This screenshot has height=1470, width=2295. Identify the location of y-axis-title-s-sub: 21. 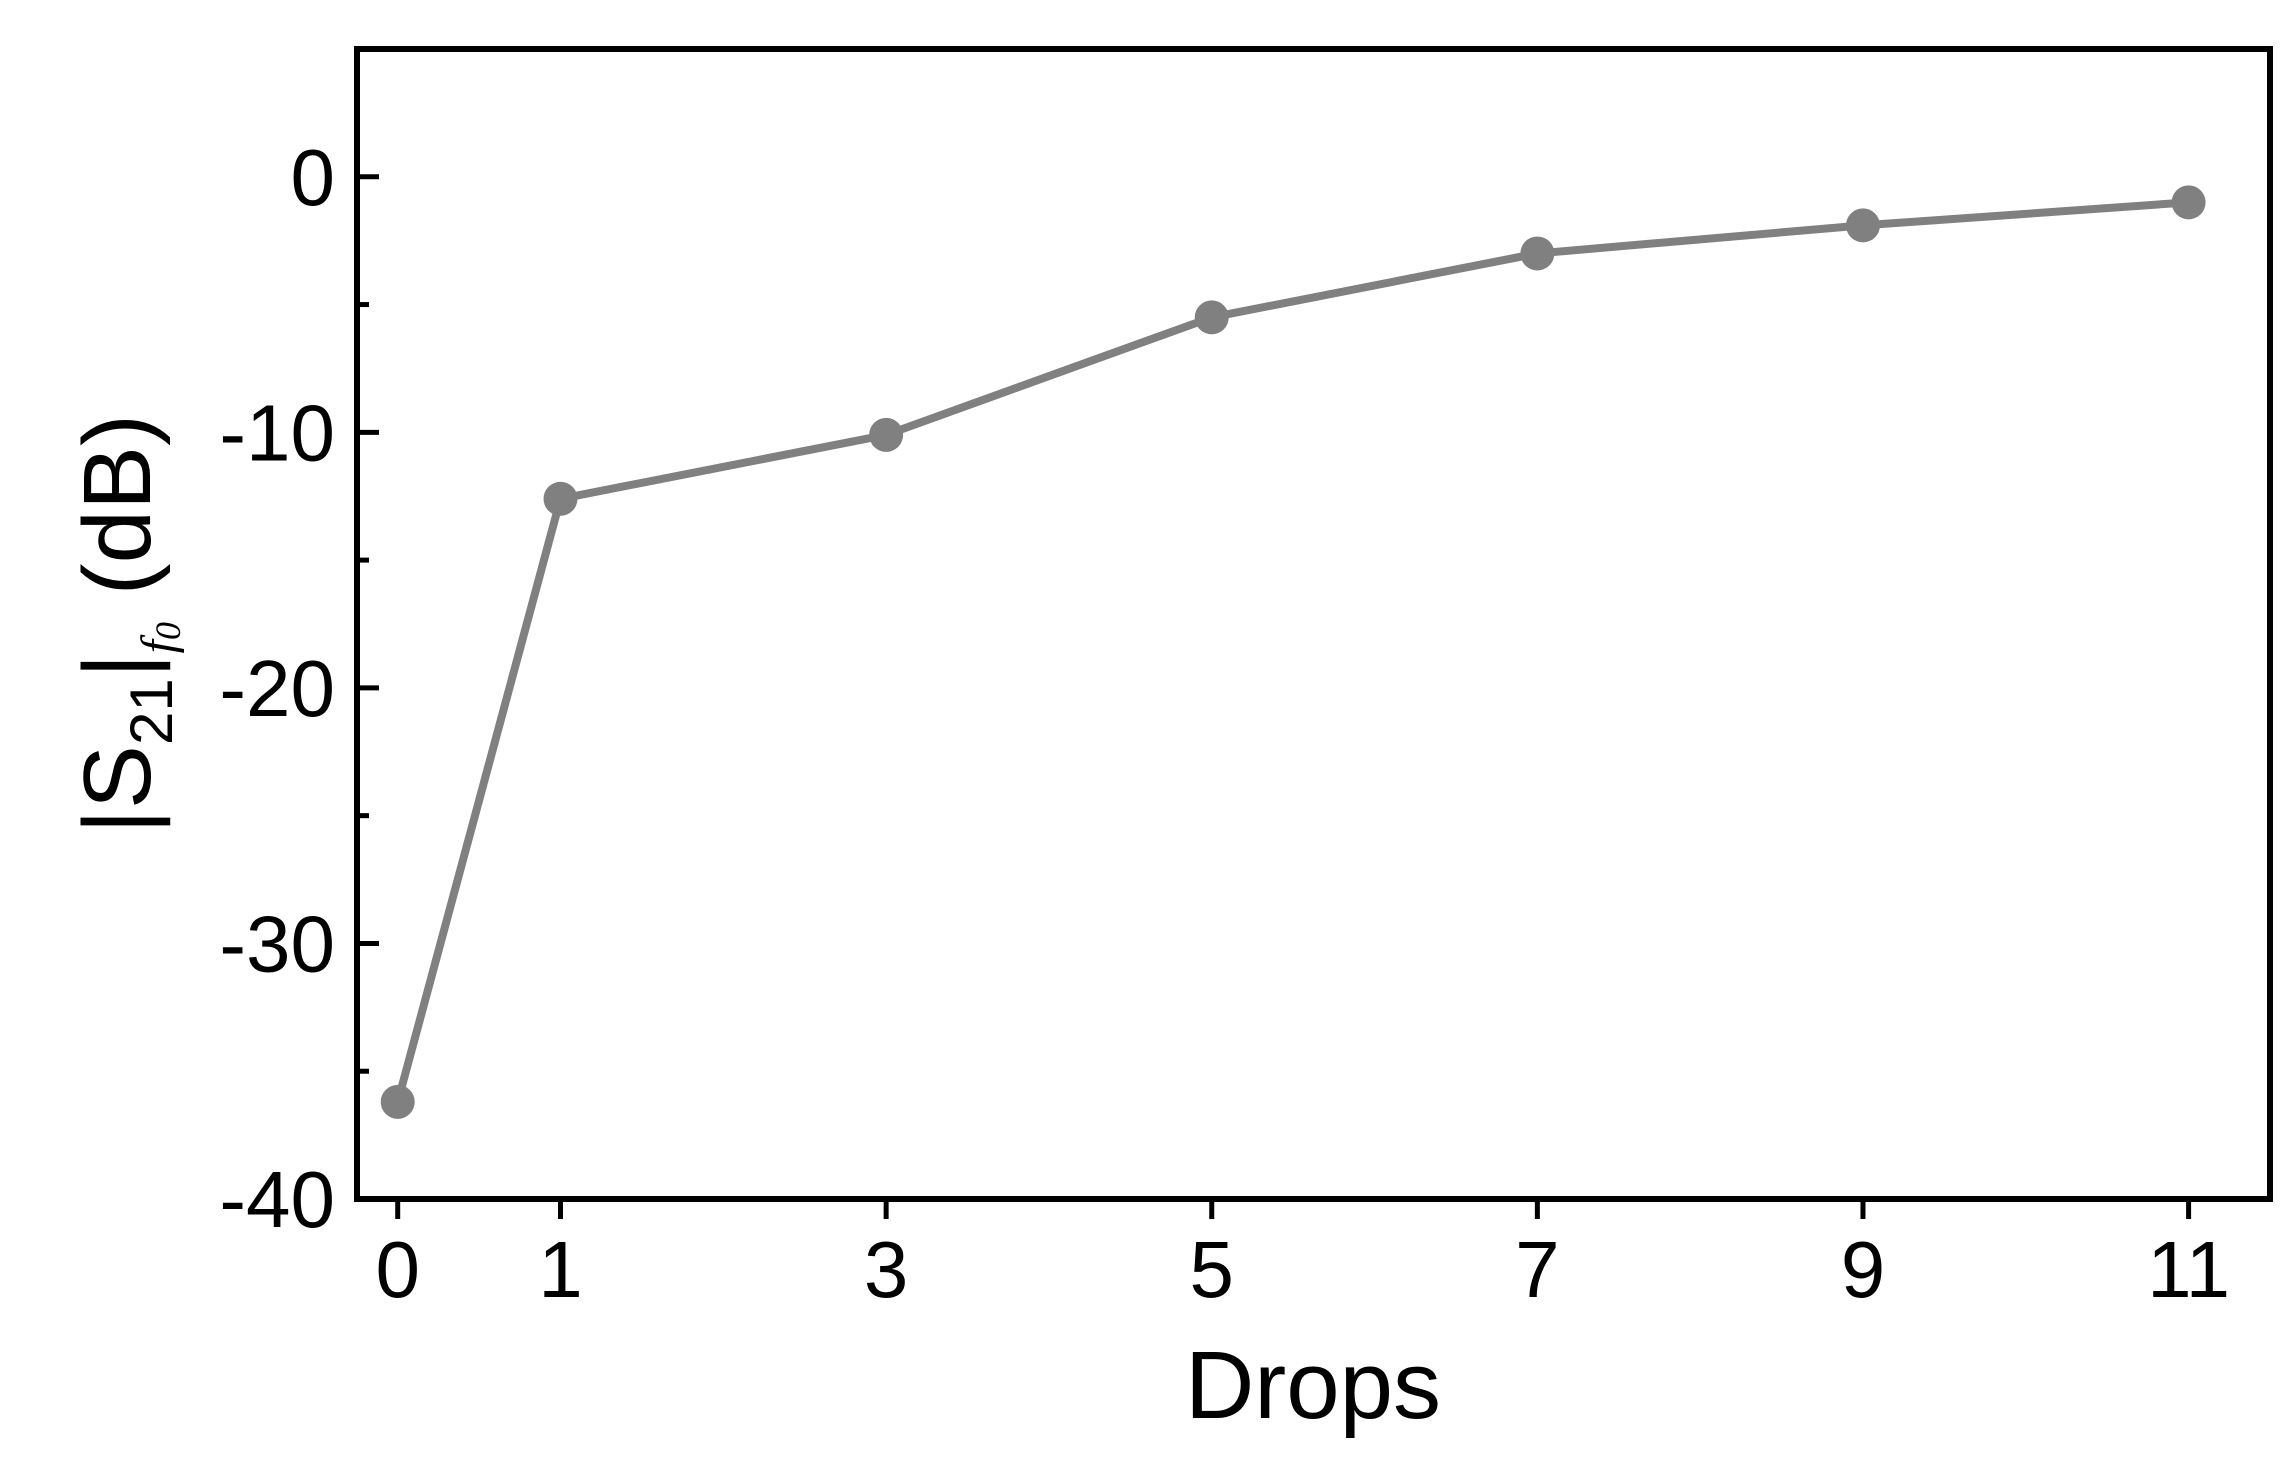
(151, 711).